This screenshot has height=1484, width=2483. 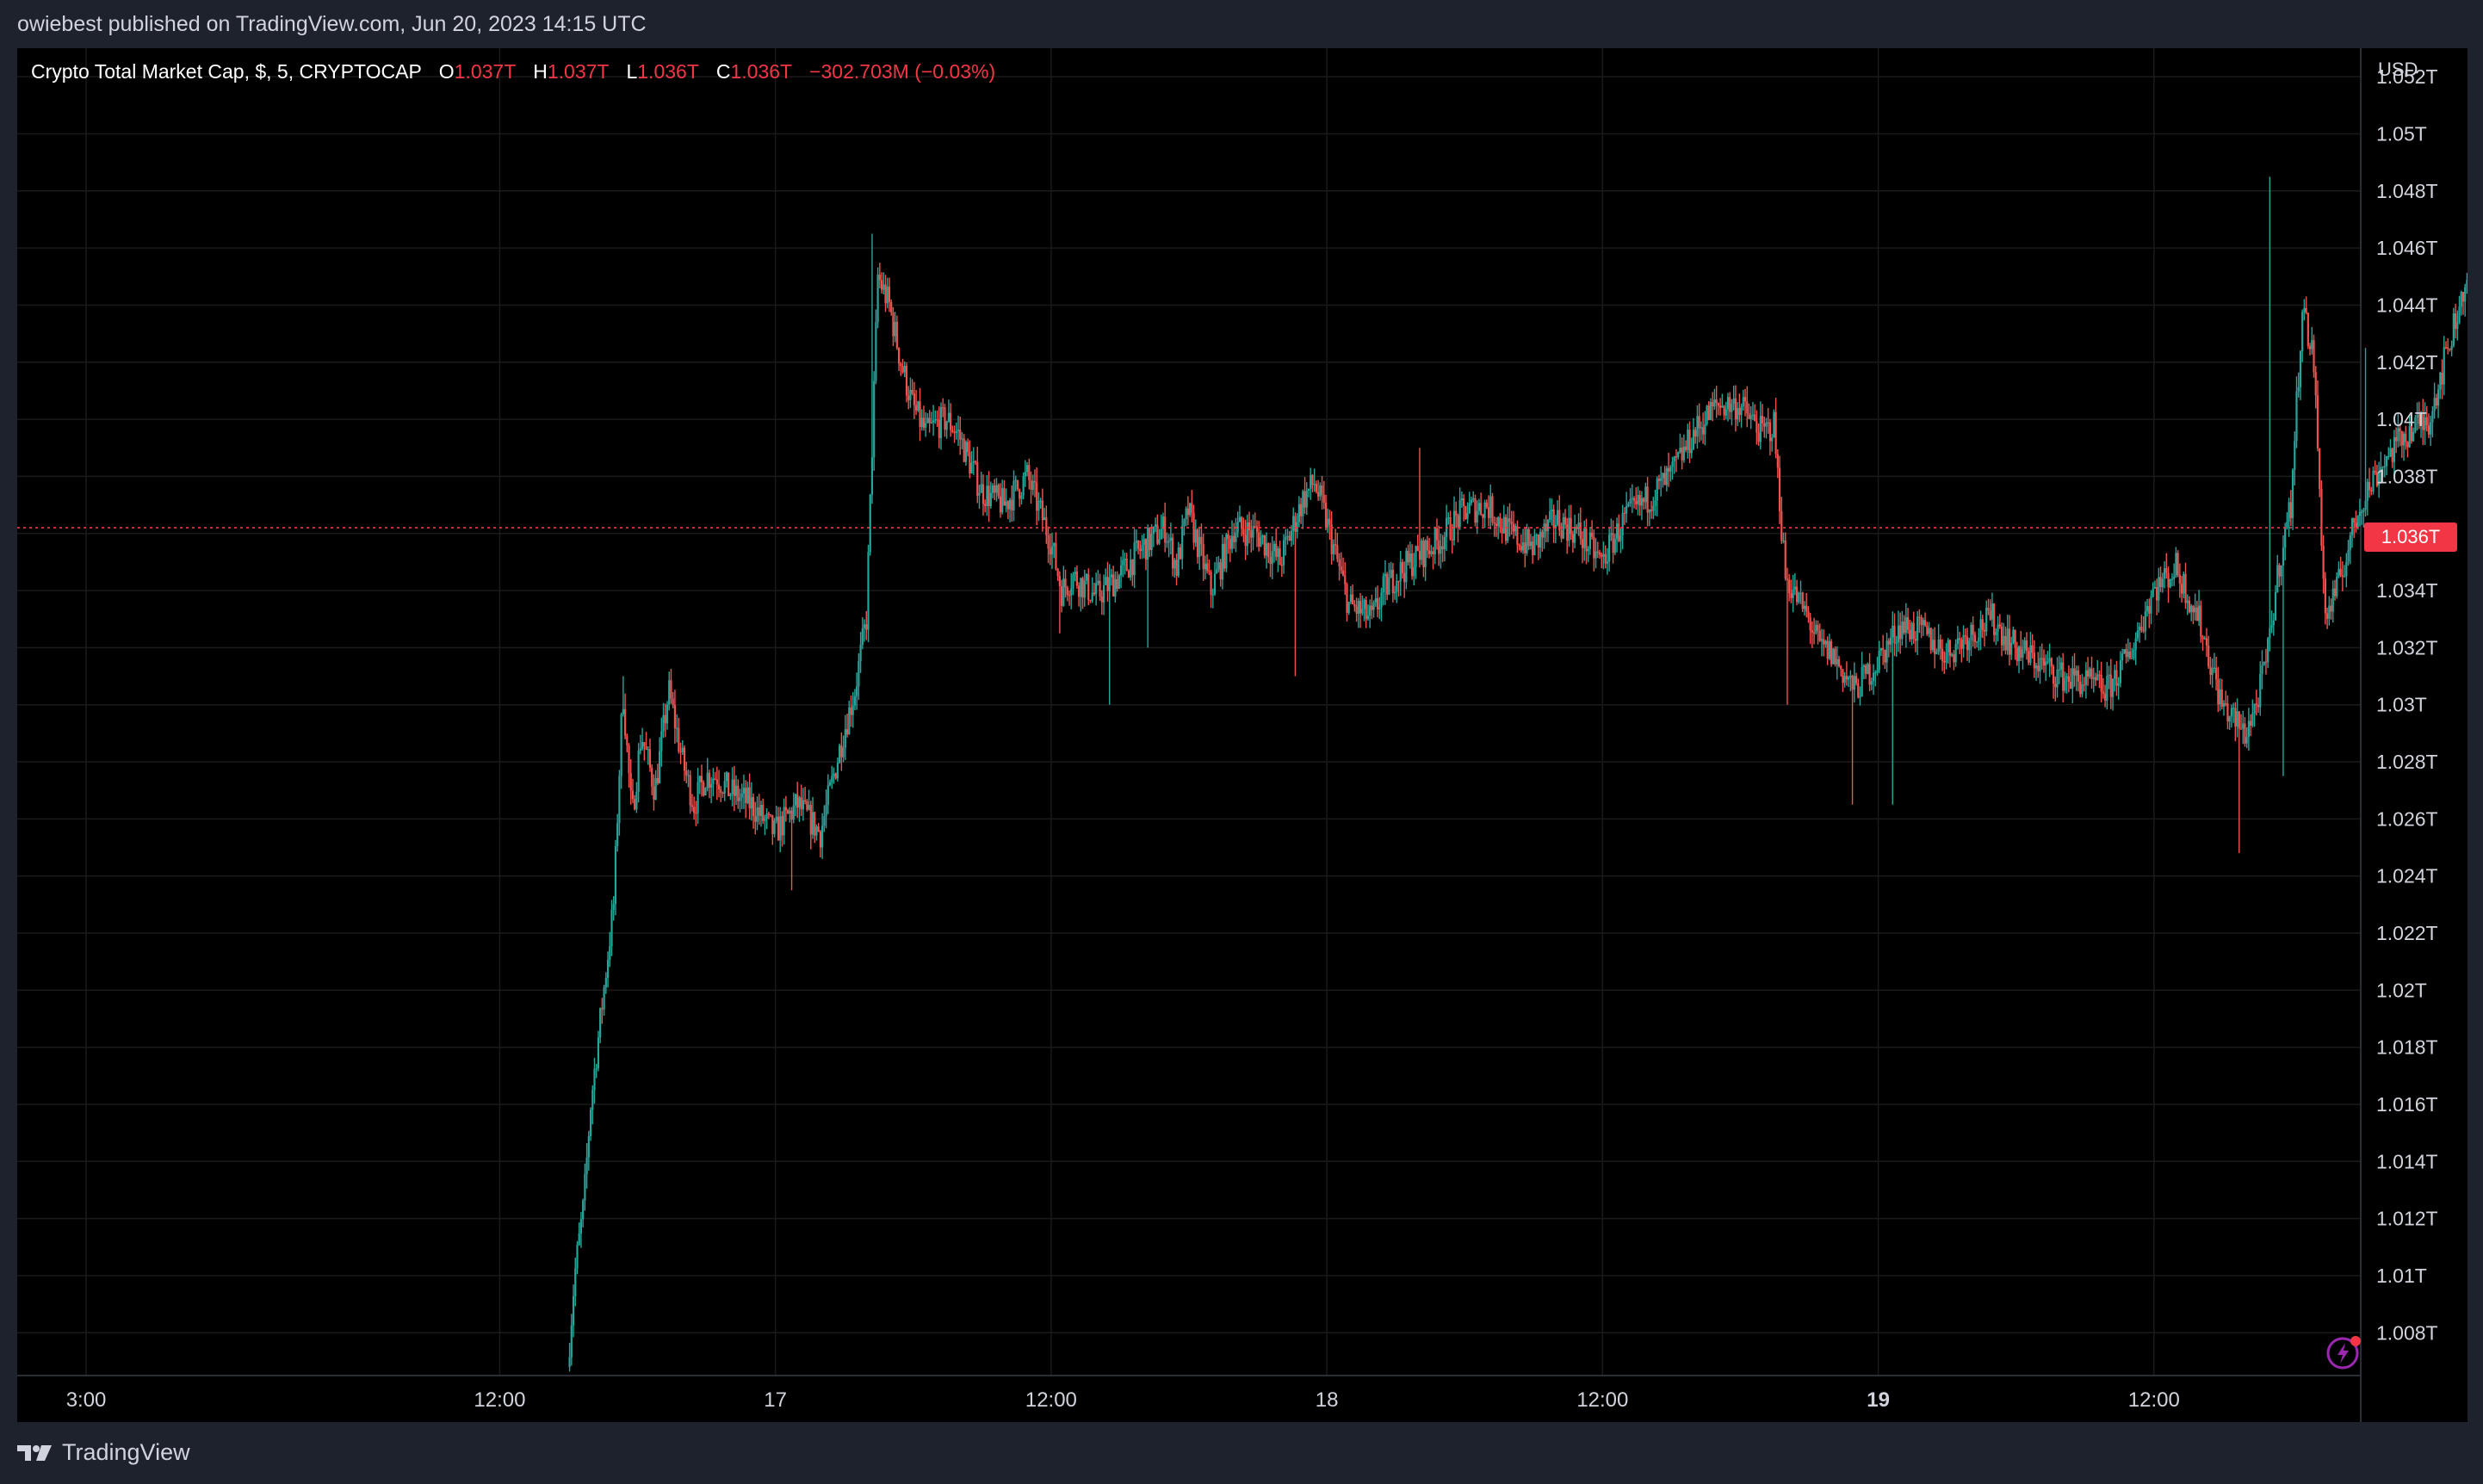 What do you see at coordinates (2407, 305) in the screenshot?
I see `price-tick-label: 1.044T` at bounding box center [2407, 305].